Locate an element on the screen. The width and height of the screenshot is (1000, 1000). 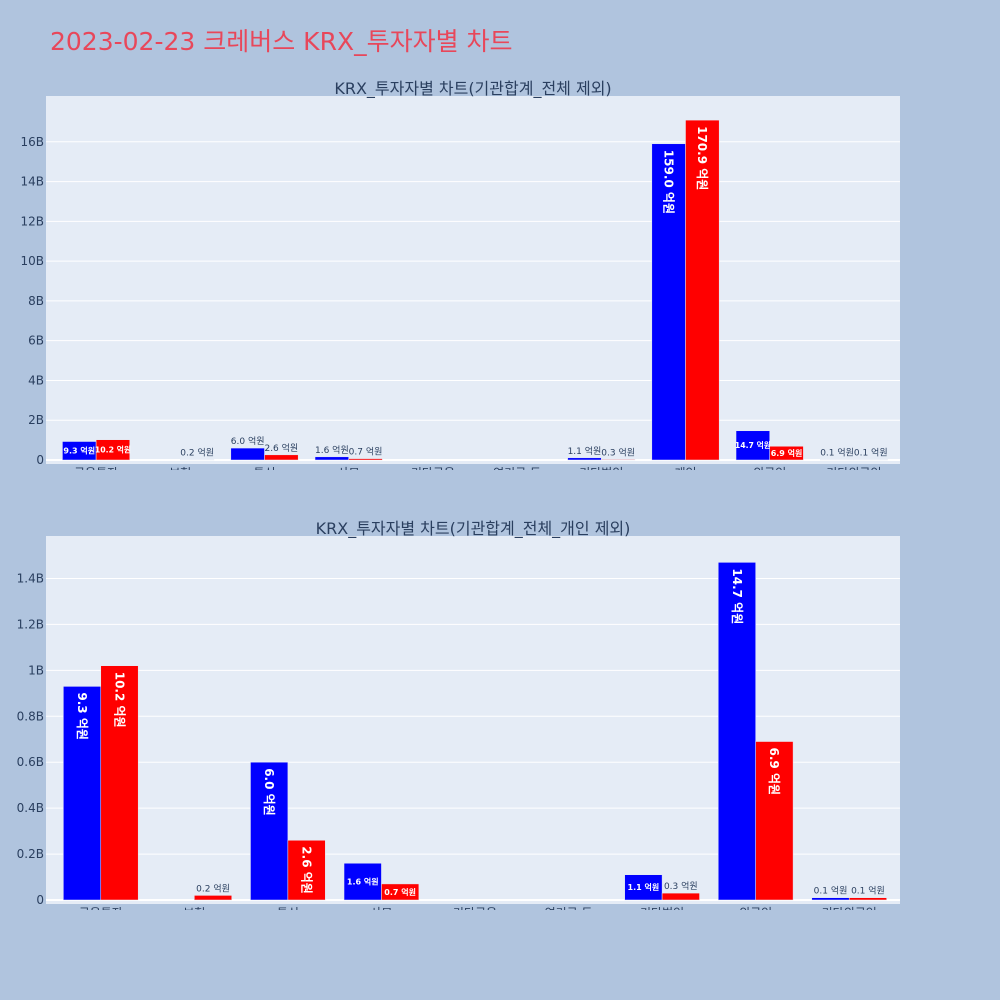
bottom-y-tick-label: 1.2B is located at coordinates (30, 624).